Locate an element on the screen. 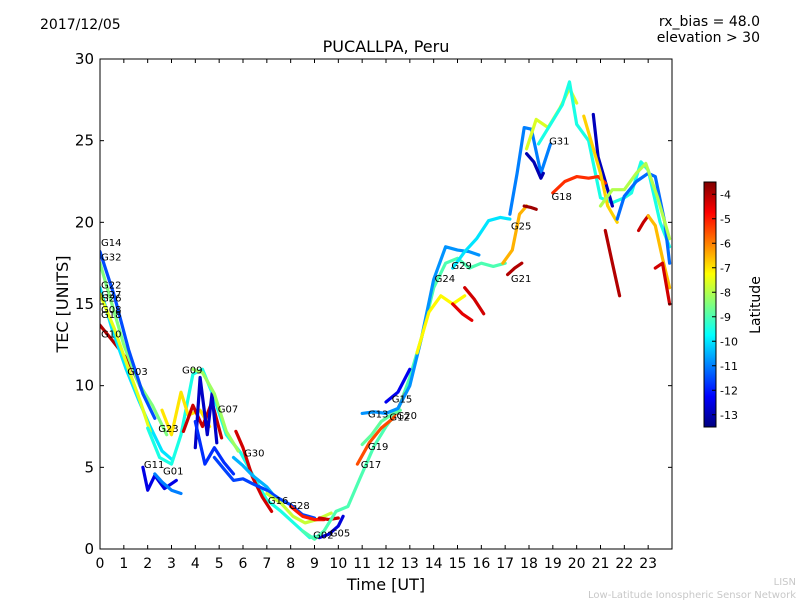 The image size is (800, 602). x-tick-label: 8 is located at coordinates (290, 564).